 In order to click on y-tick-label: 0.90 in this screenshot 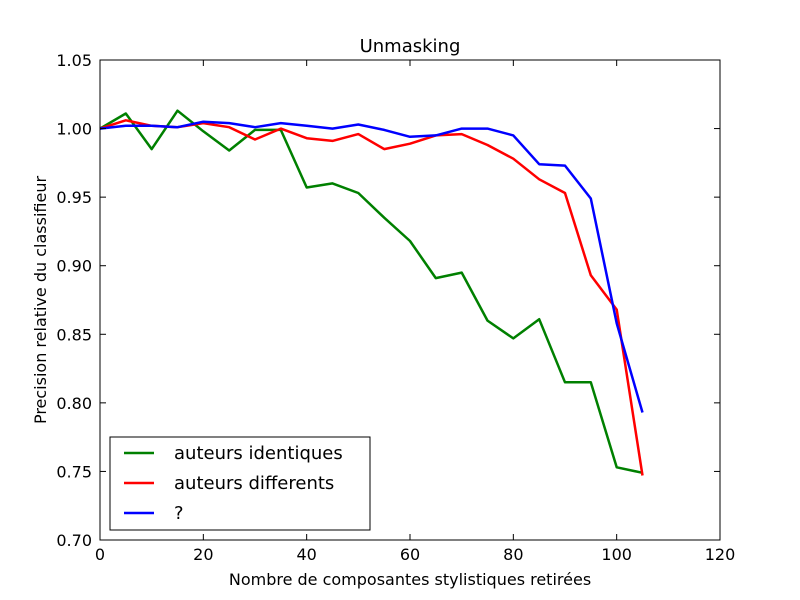, I will do `click(74, 266)`.